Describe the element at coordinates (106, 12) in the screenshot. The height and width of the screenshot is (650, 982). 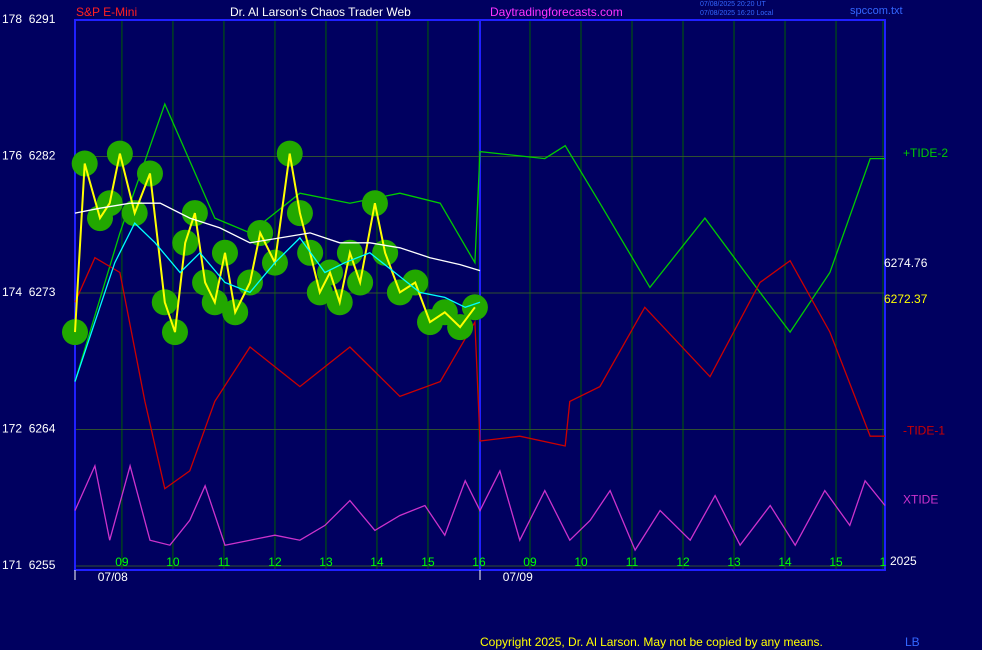
I see `symbol: S&P E-Mini` at that location.